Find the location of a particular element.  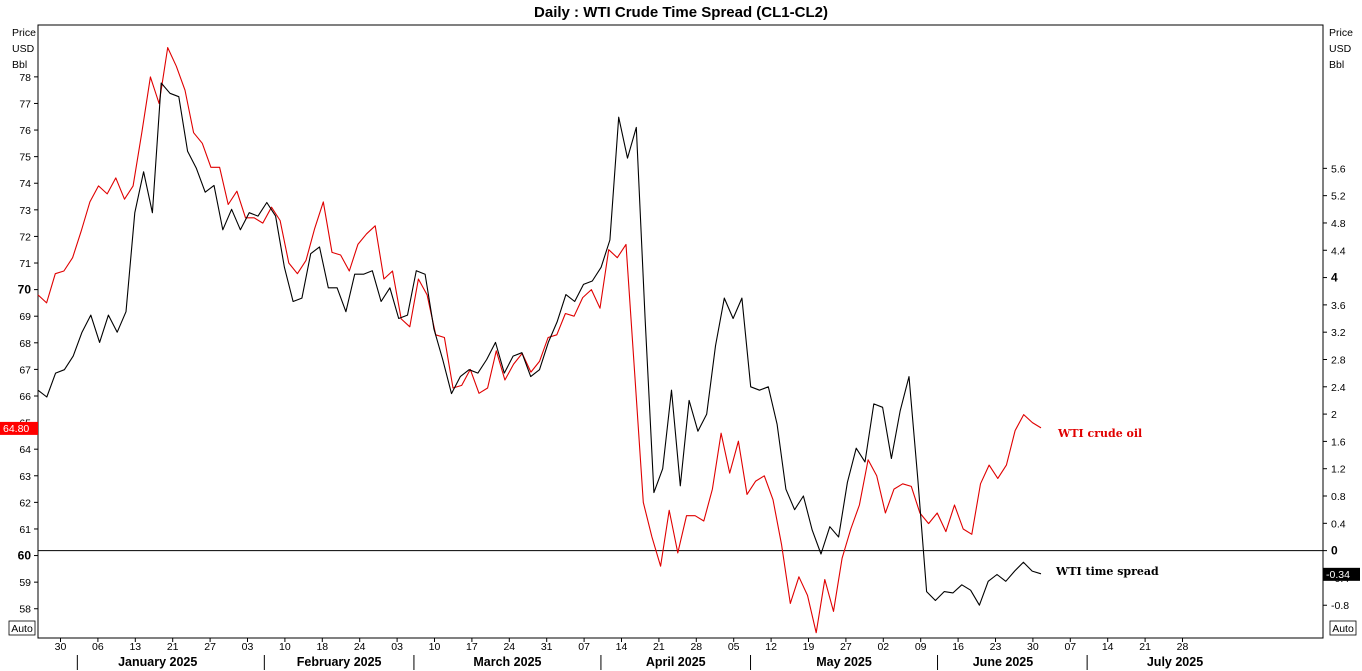

auto-label-left: Auto is located at coordinates (22, 628).